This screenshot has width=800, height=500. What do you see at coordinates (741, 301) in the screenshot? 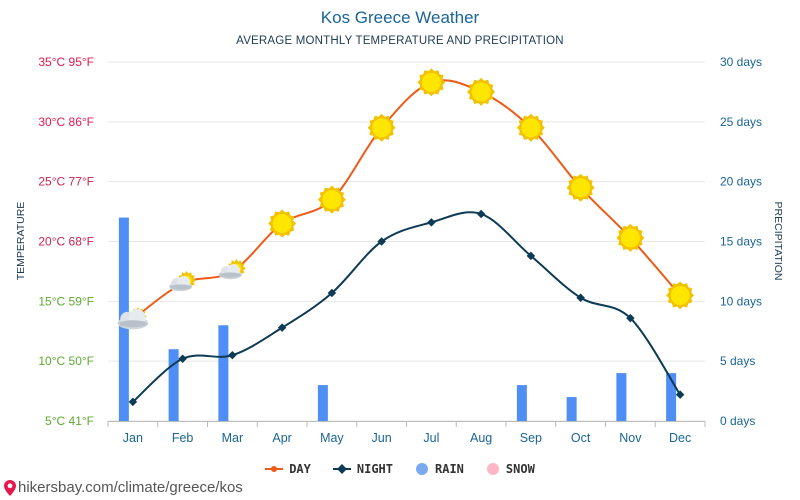
I see `y-right-tick-label: 10 days` at bounding box center [741, 301].